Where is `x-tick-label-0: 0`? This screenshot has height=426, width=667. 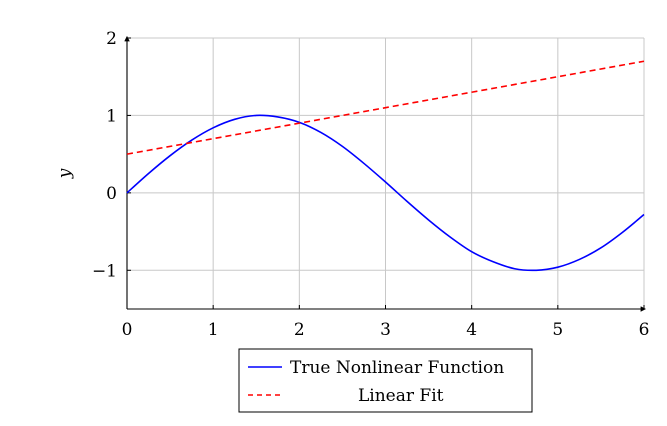
x-tick-label-0: 0 is located at coordinates (127, 330).